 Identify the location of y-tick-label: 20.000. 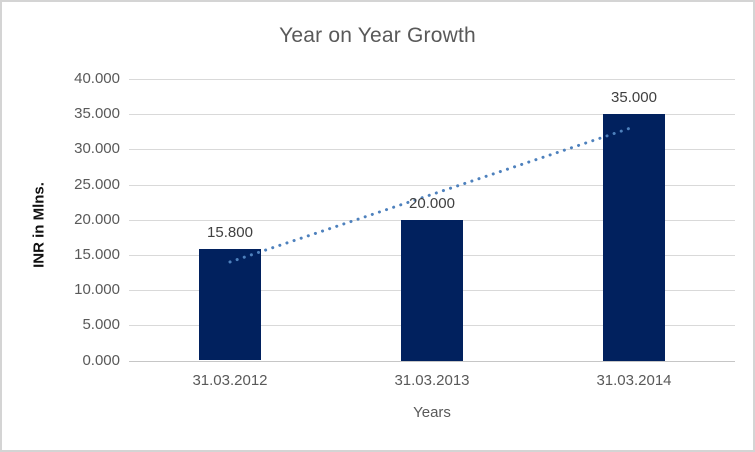
(97, 219).